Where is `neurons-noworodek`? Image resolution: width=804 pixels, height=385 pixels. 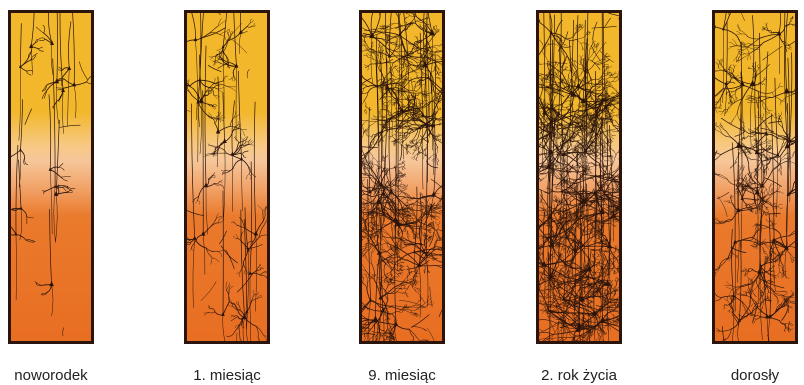 neurons-noworodek is located at coordinates (51, 175).